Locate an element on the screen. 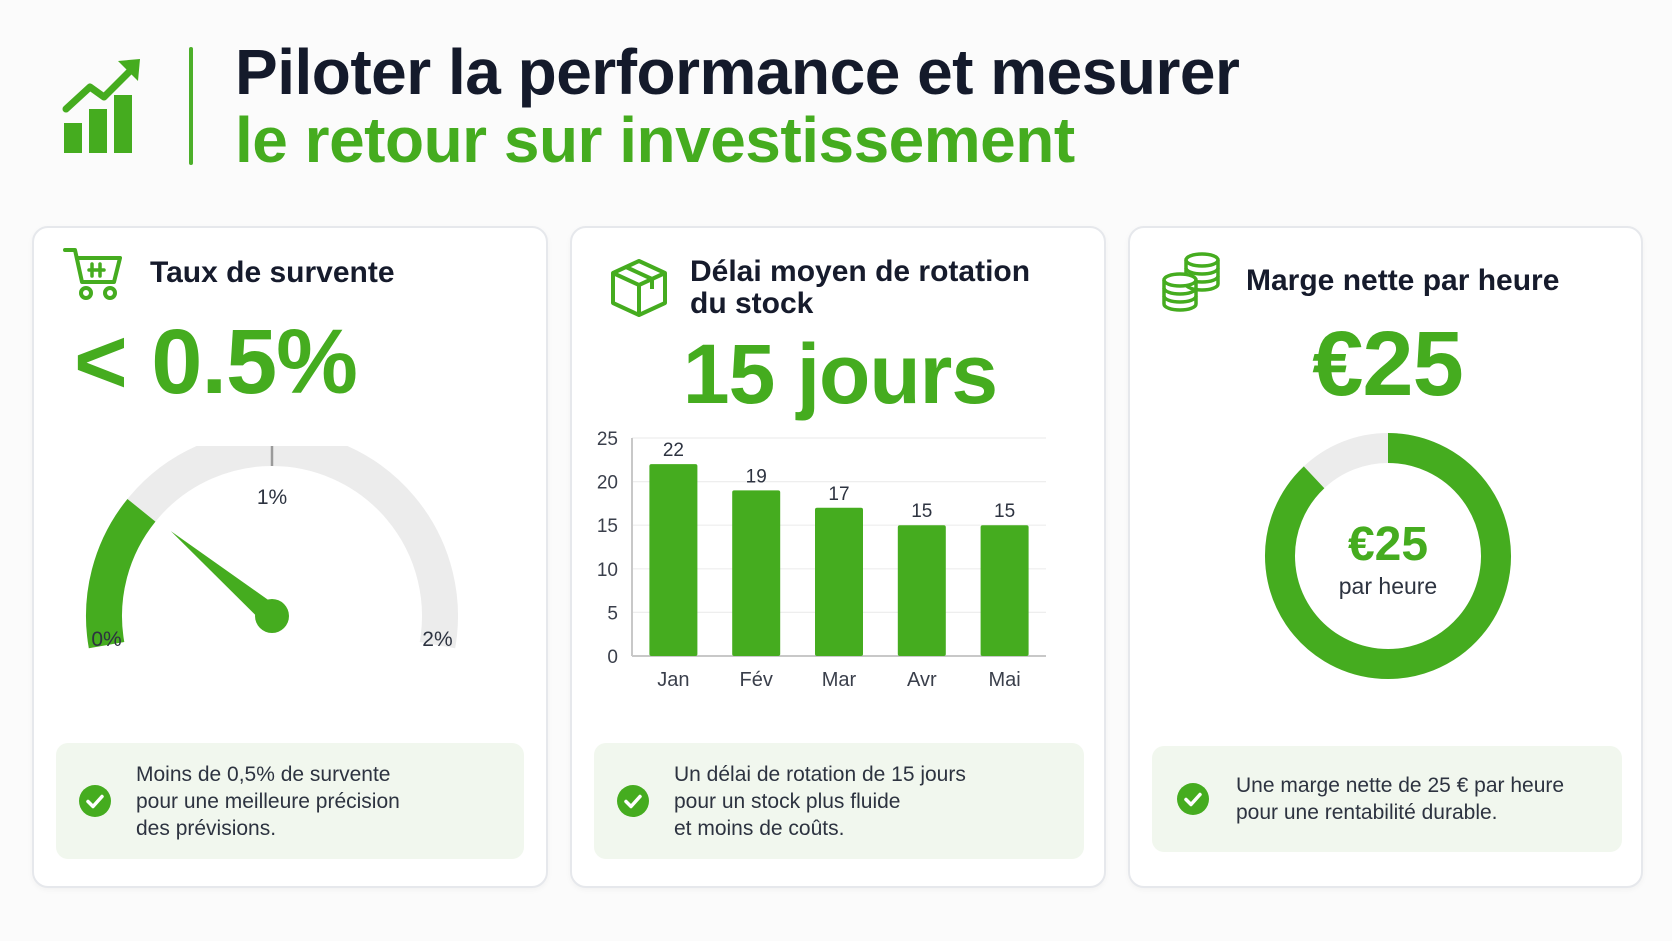 The image size is (1672, 941). y-tick-label: 5 is located at coordinates (612, 613).